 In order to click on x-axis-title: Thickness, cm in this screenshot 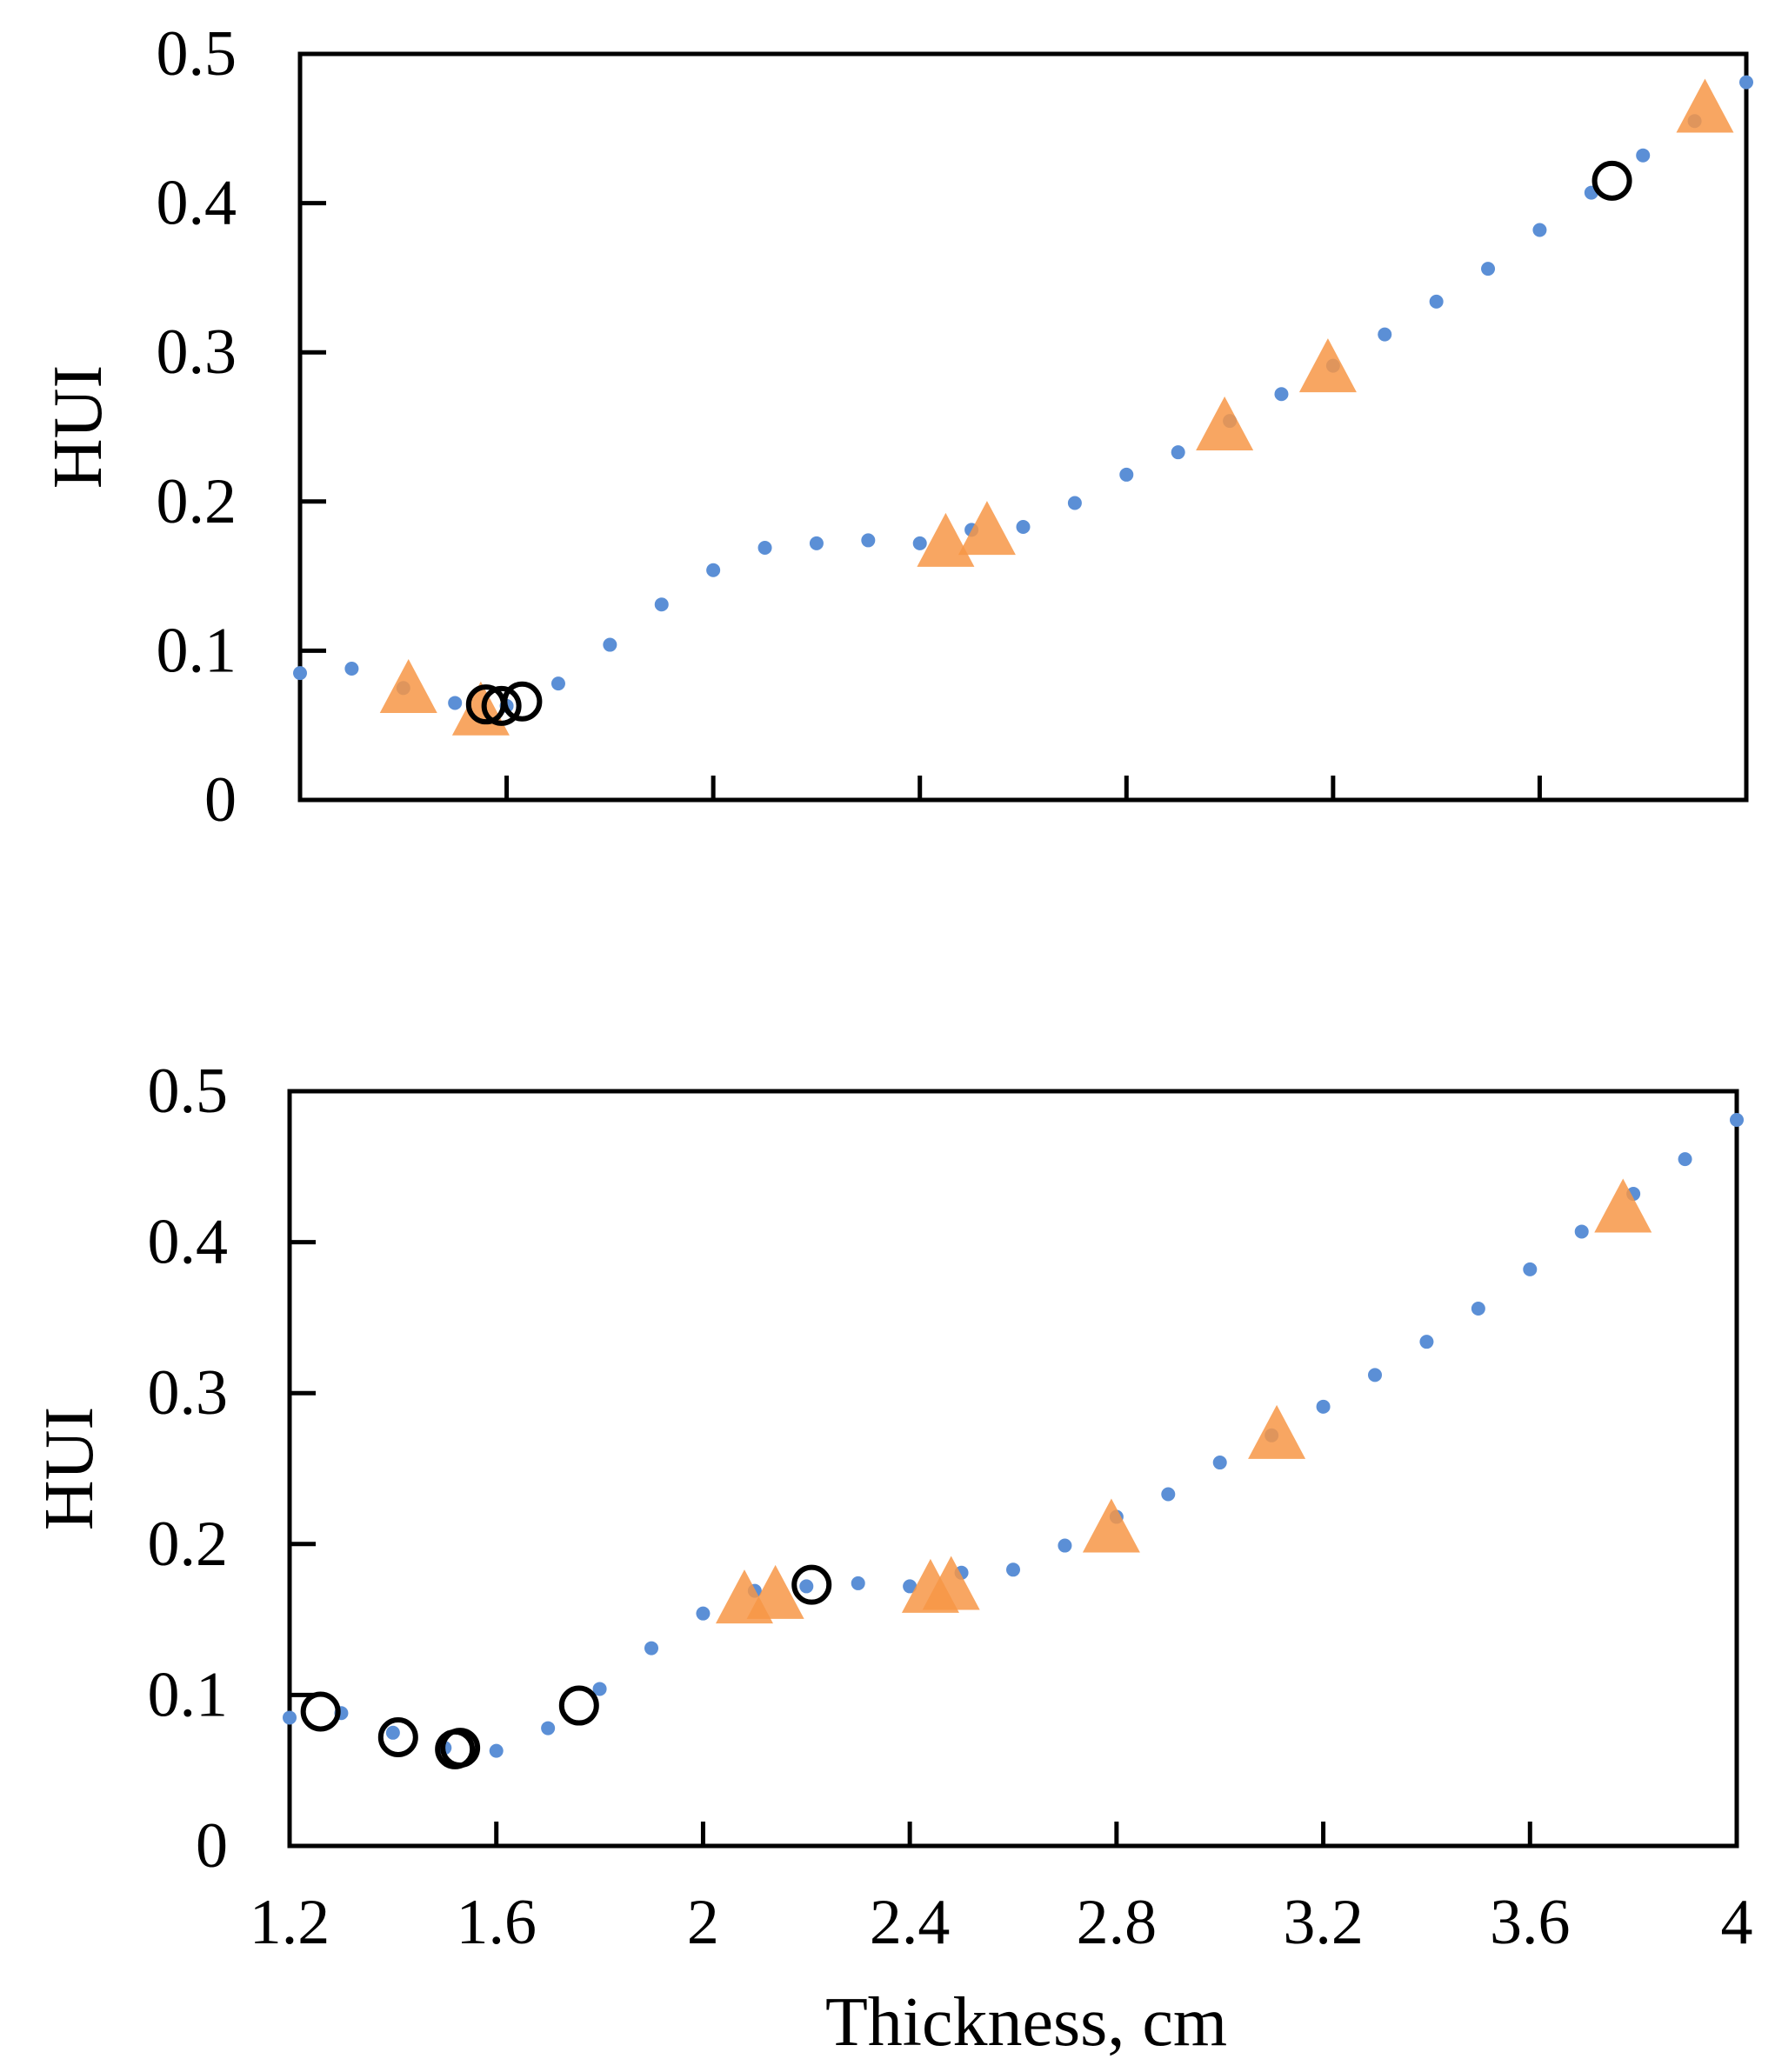, I will do `click(1026, 2023)`.